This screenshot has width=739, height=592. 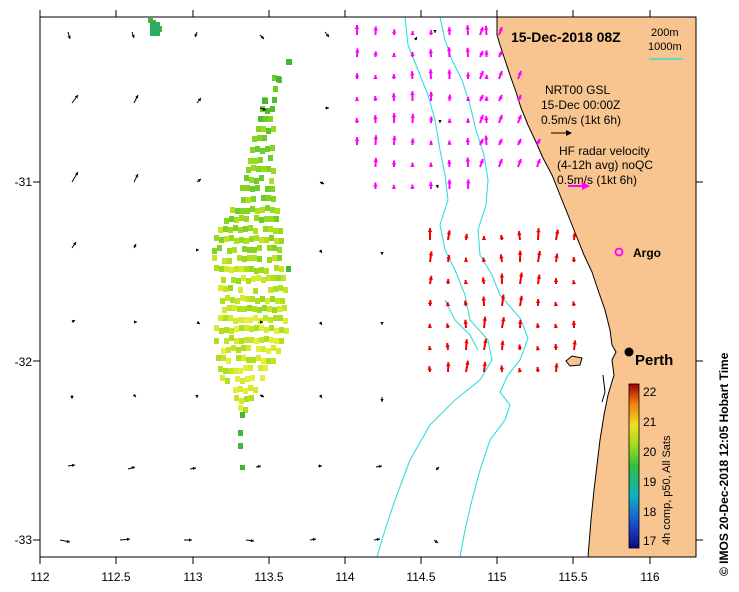 What do you see at coordinates (637, 253) in the screenshot?
I see `argo-marker-group: Argo` at bounding box center [637, 253].